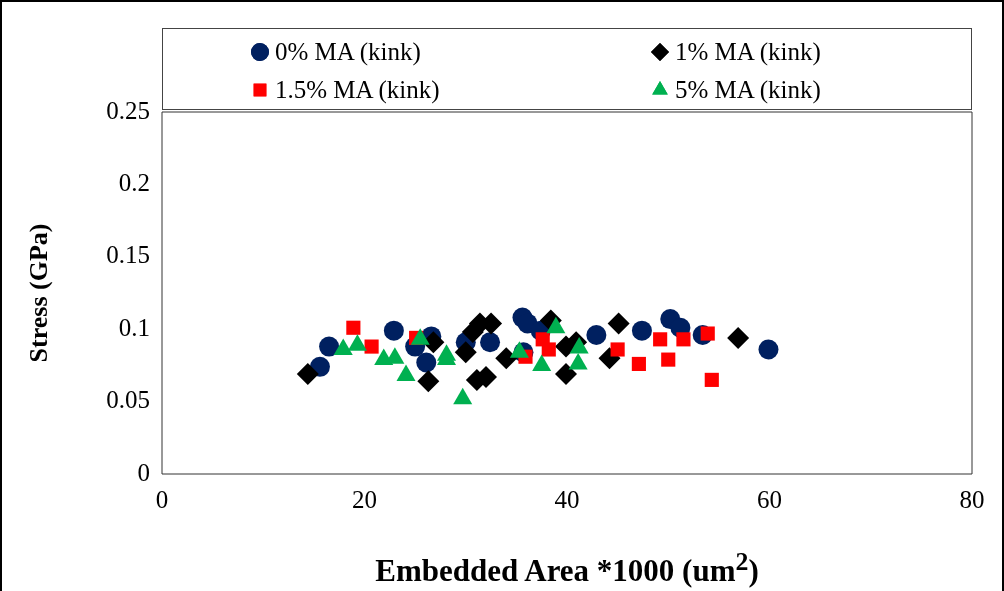  What do you see at coordinates (128, 255) in the screenshot?
I see `y-tick-label: 0.15` at bounding box center [128, 255].